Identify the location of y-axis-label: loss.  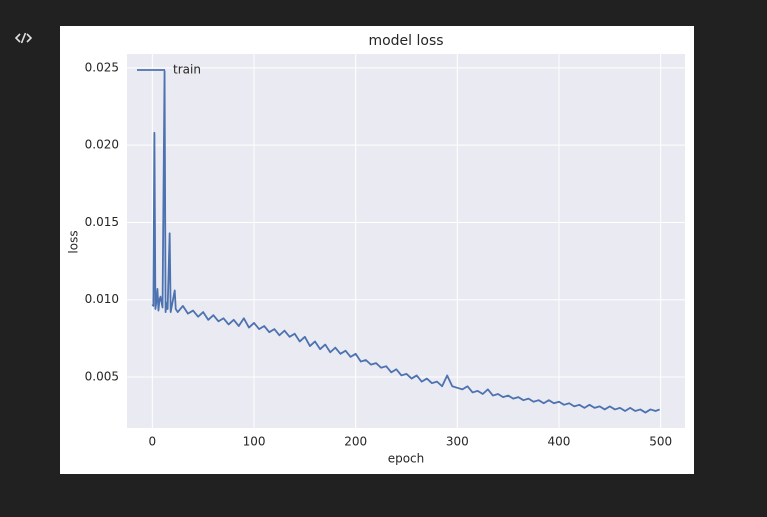
(74, 241).